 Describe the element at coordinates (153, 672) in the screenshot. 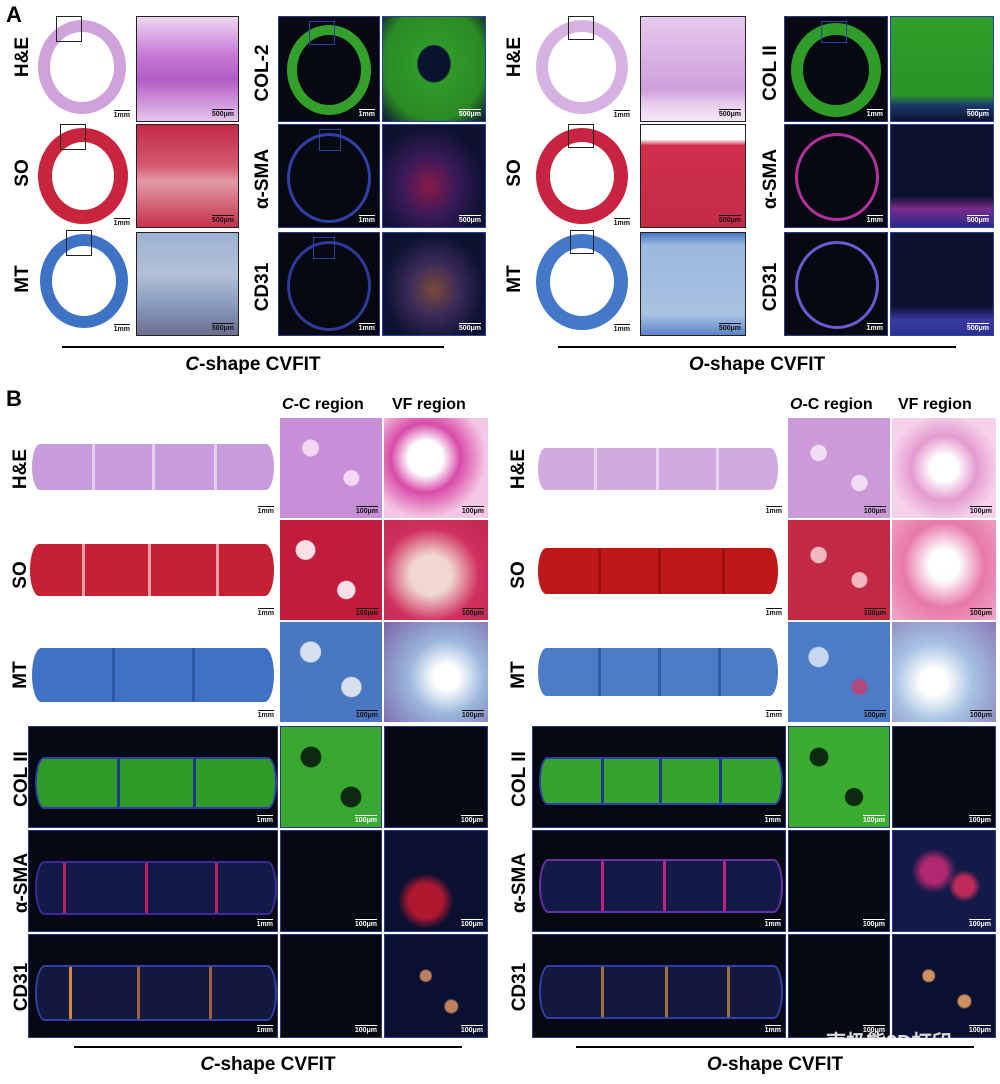

I see `mt-bar-image: 1mm` at that location.